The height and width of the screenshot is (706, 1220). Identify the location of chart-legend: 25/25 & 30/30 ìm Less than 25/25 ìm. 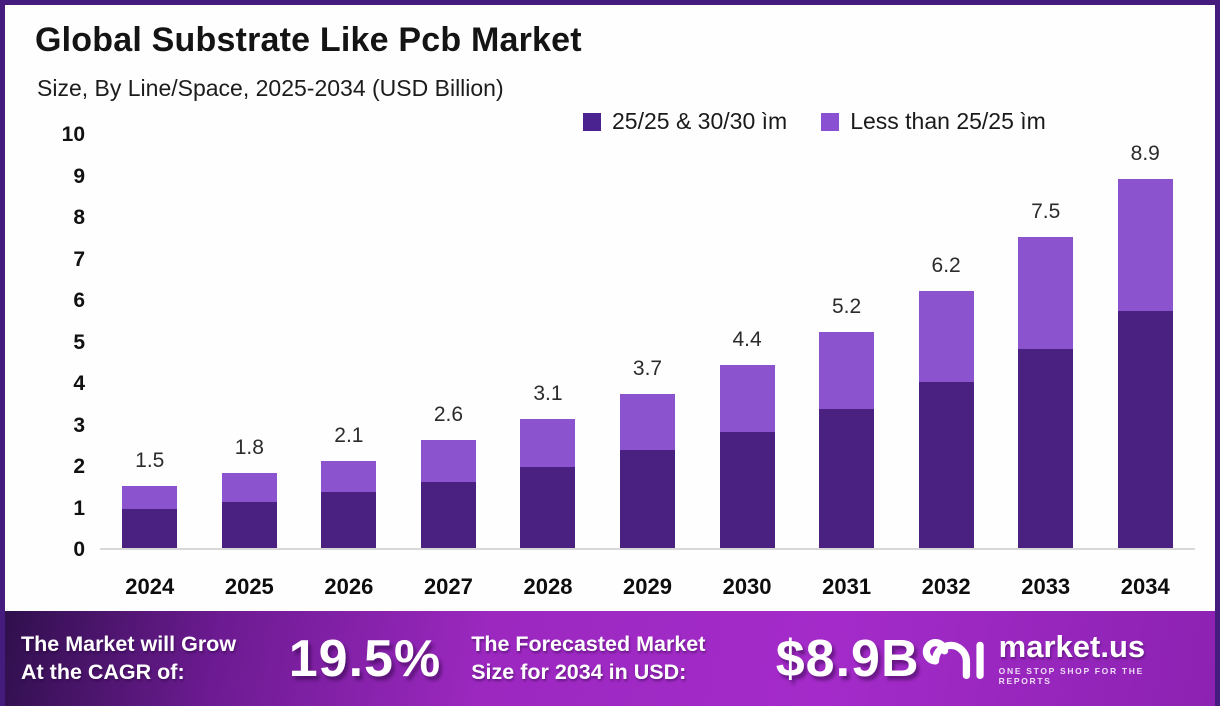
(814, 121).